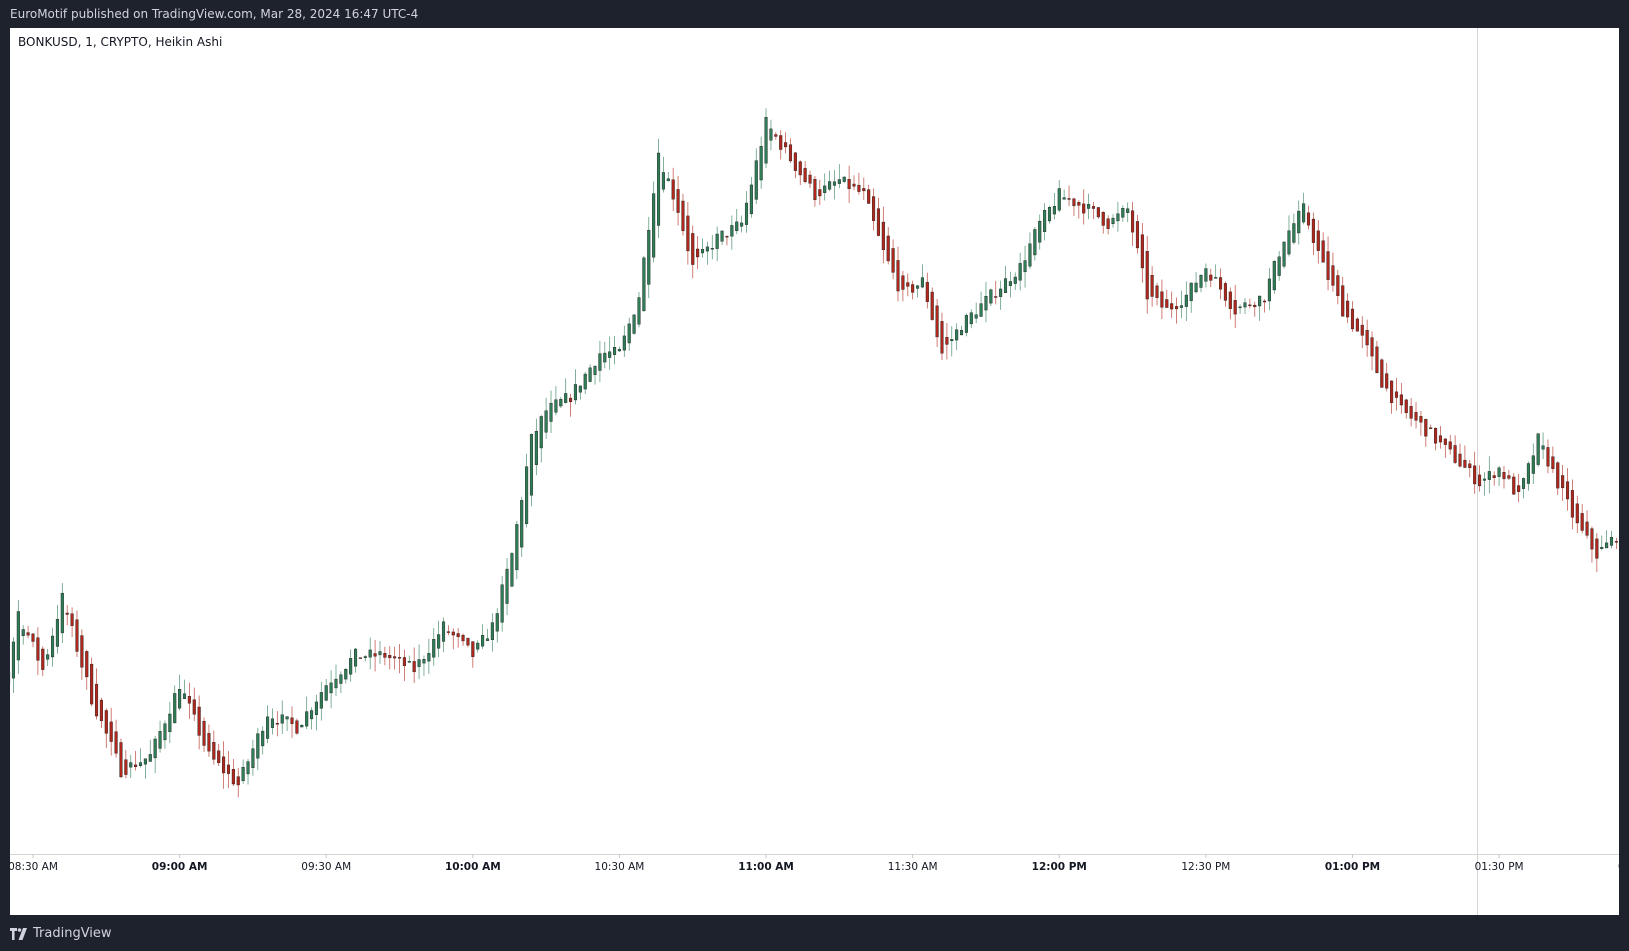  I want to click on symbol-legend: BONKUSD, 1, CRYPTO, Heikin Ashi, so click(120, 42).